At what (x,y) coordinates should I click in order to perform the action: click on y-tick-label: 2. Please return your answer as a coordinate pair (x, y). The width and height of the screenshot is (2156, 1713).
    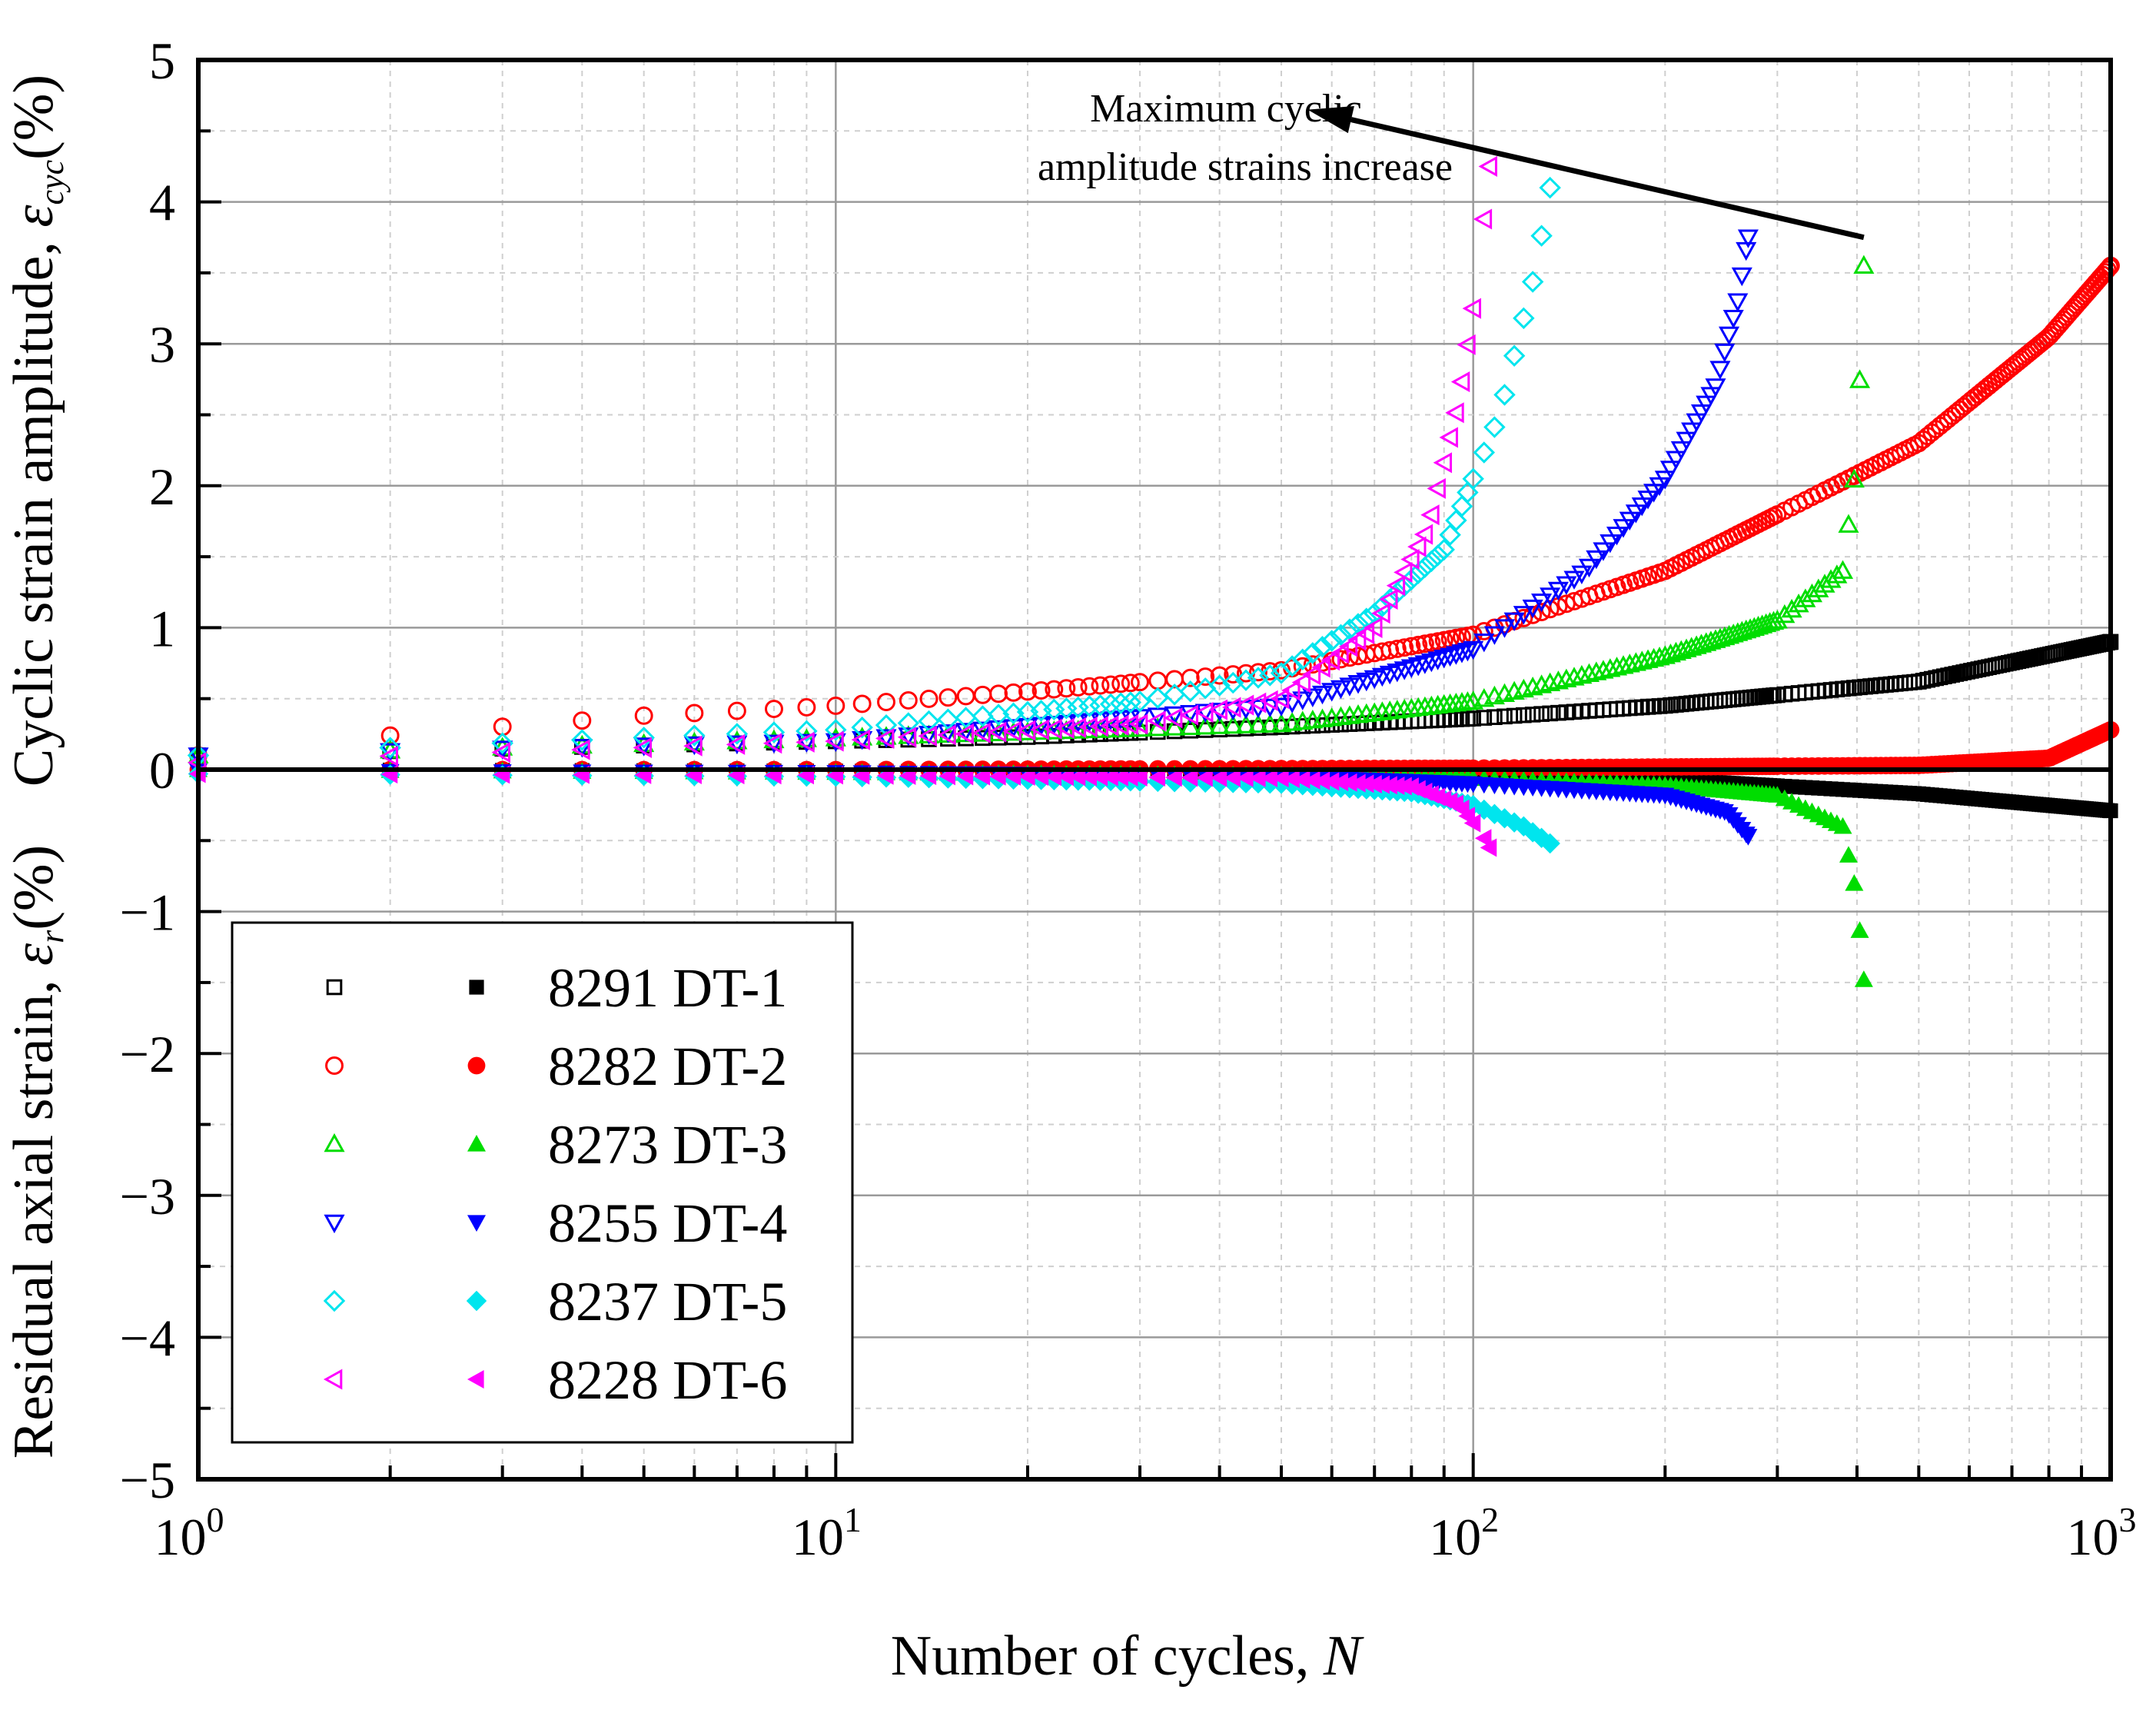
    Looking at the image, I should click on (162, 487).